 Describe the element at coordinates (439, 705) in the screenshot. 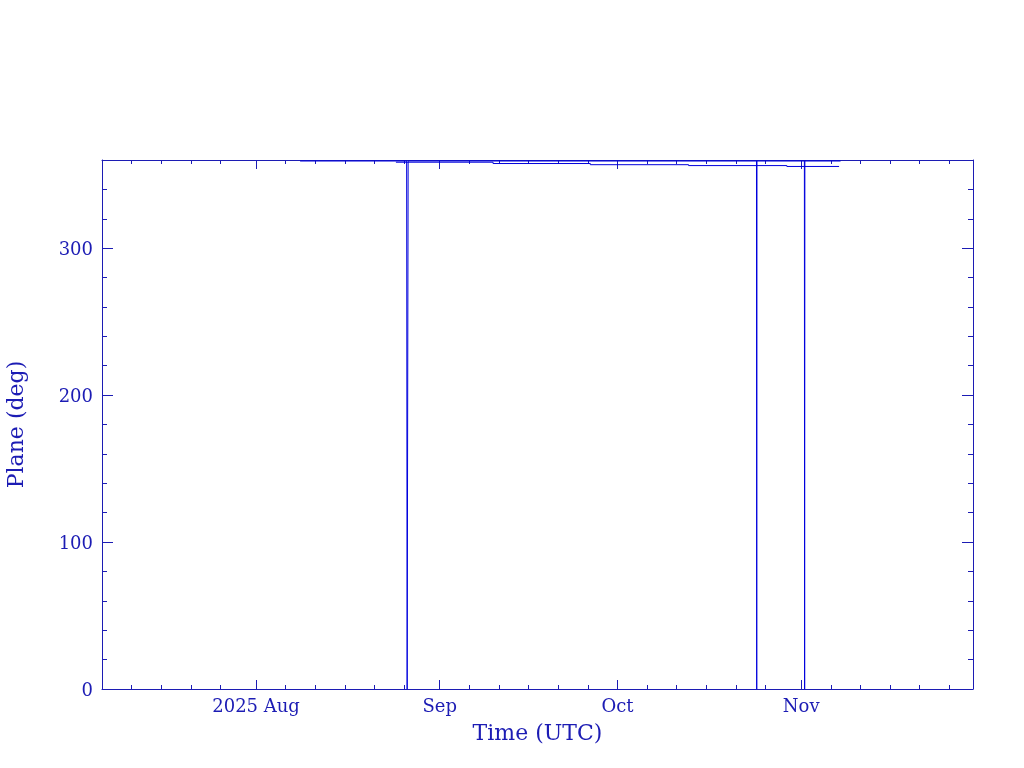

I see `x-tick-label: Sep` at that location.